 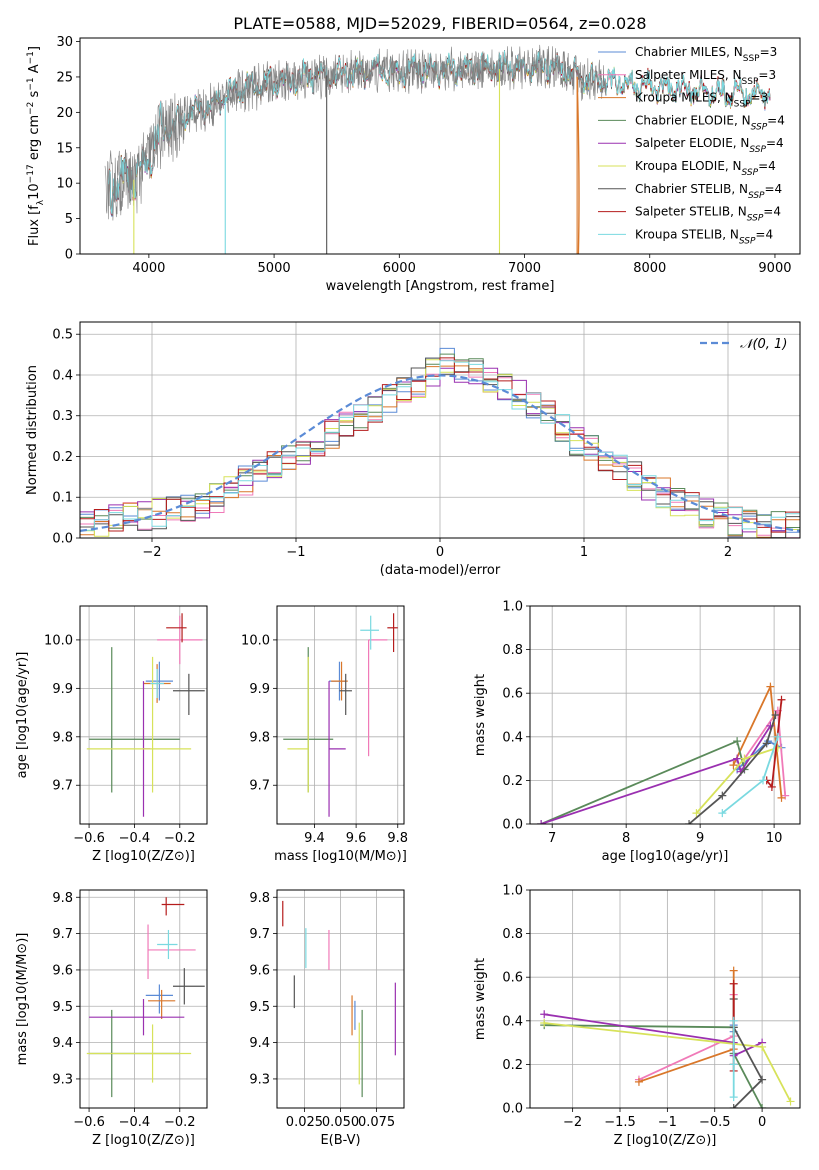 I want to click on x-tick-label: 9.4, so click(x=314, y=838).